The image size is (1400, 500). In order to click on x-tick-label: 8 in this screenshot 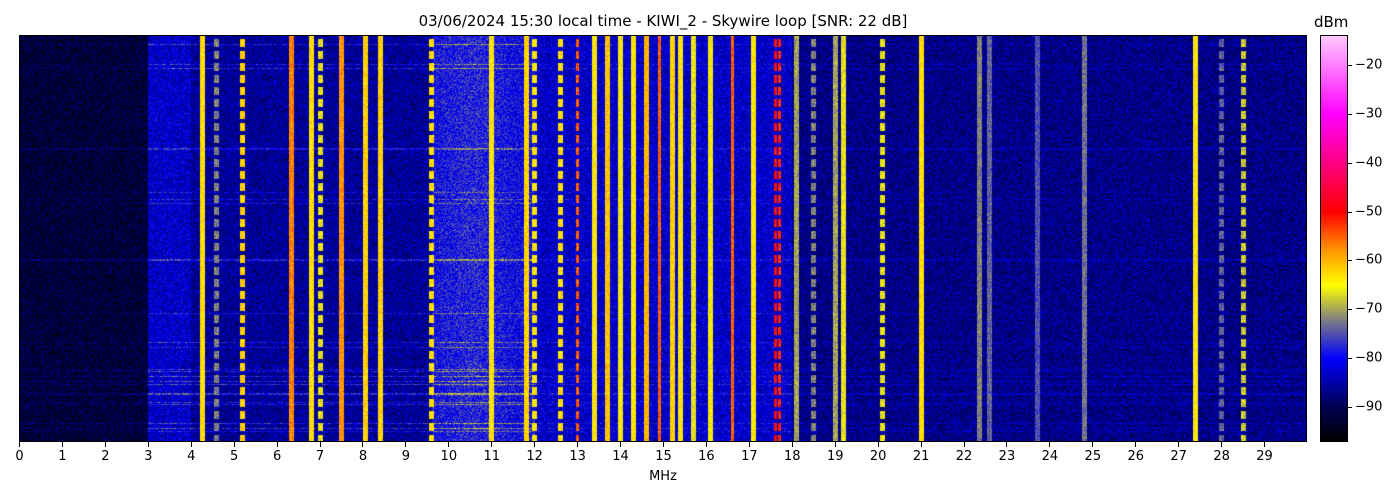, I will do `click(363, 456)`.